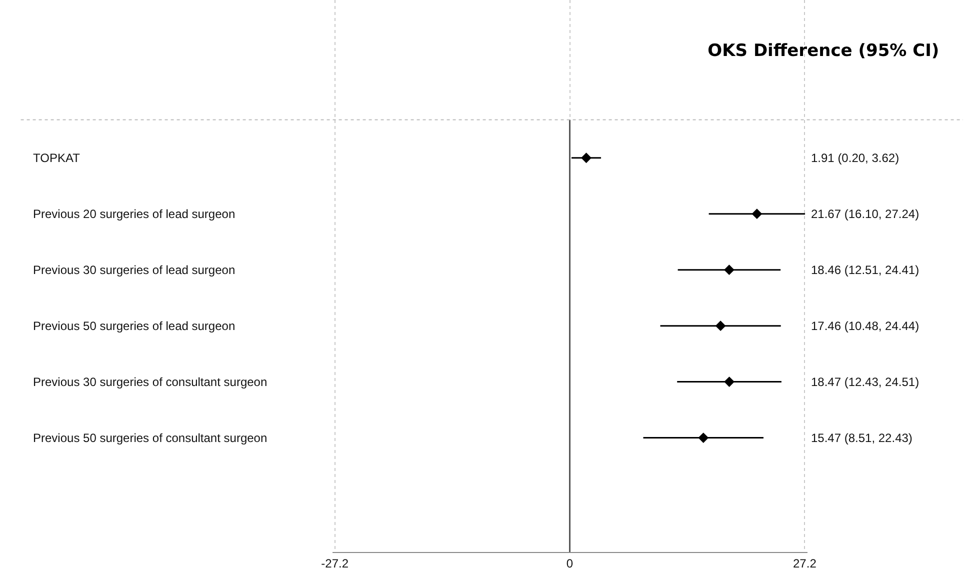 Image resolution: width=972 pixels, height=579 pixels. Describe the element at coordinates (134, 214) in the screenshot. I see `y-tick-label: Previous 20 surgeries of lead surgeon` at that location.